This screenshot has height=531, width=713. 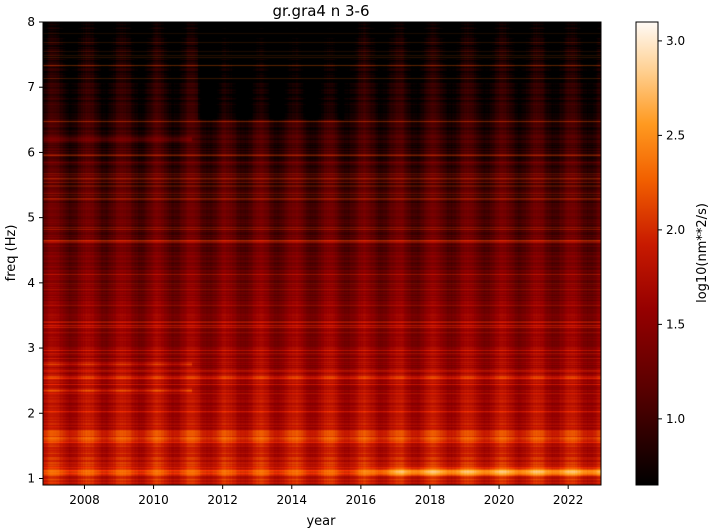 I want to click on x-tick-label: 2016, so click(x=361, y=500).